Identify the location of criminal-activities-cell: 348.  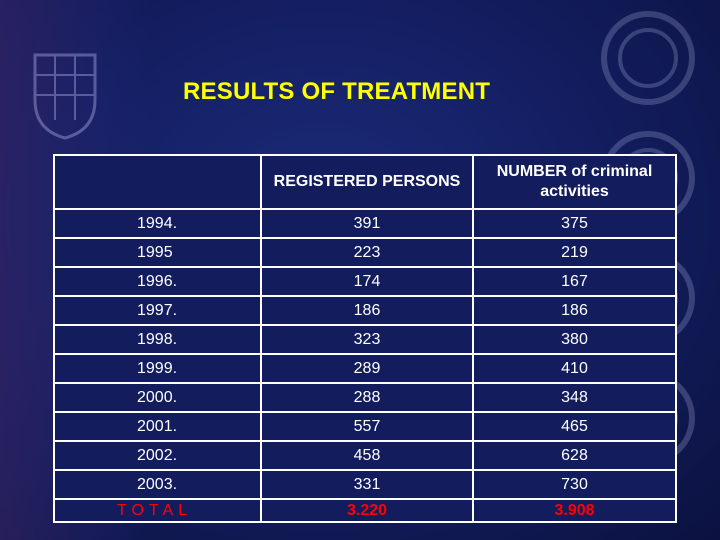
(574, 397).